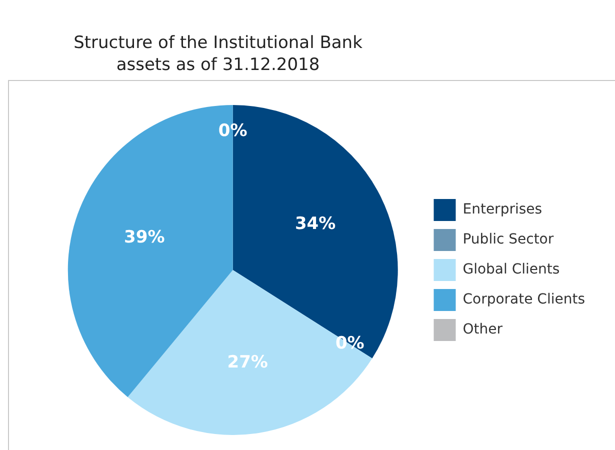 This screenshot has height=450, width=615. What do you see at coordinates (218, 54) in the screenshot?
I see `chart-title: Structure of the Institutional Bank assets as of 31.12.2018` at bounding box center [218, 54].